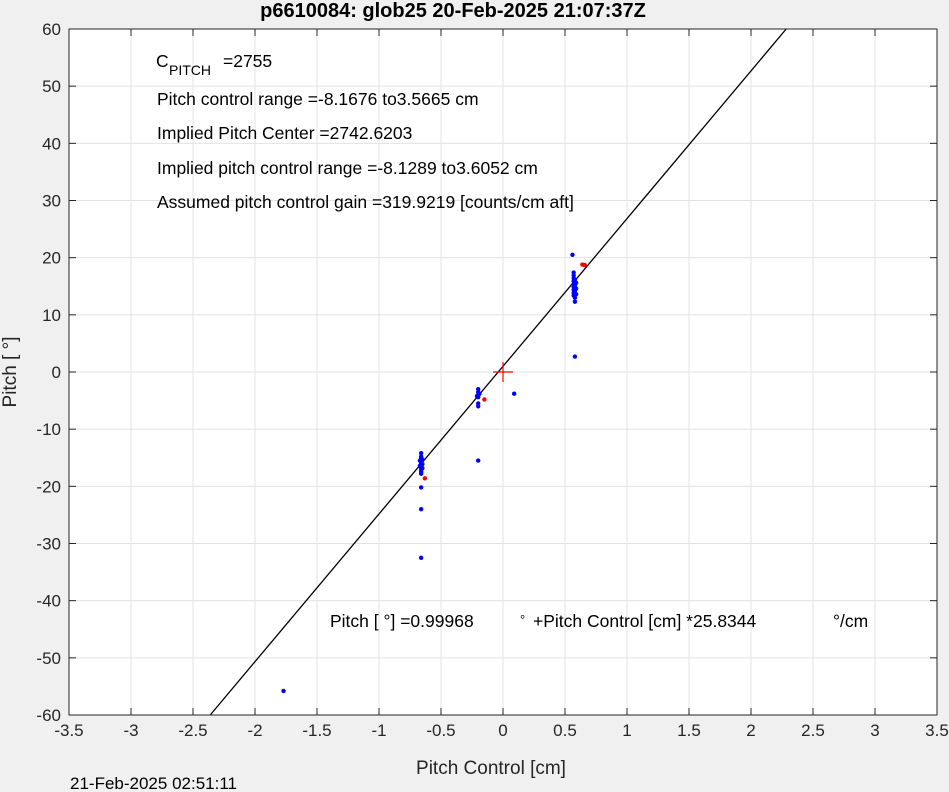 Image resolution: width=949 pixels, height=792 pixels. Describe the element at coordinates (162, 61) in the screenshot. I see `c-pitch-main: C` at that location.